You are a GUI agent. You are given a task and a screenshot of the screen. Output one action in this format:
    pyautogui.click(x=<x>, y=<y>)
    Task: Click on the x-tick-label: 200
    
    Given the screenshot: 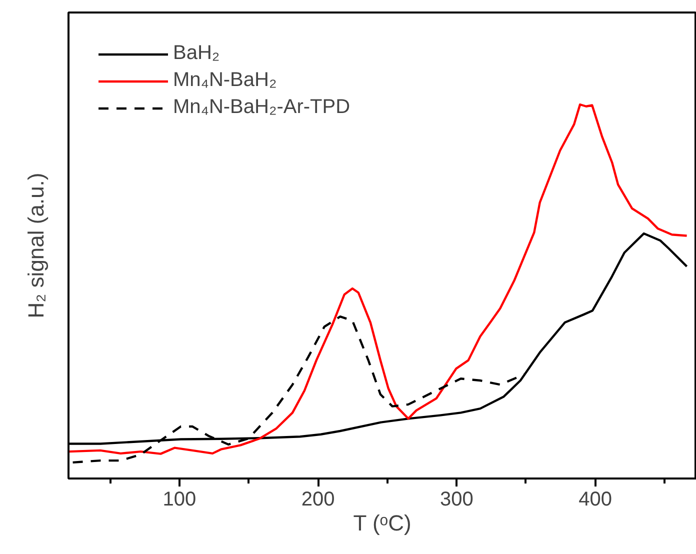 What is the action you would take?
    pyautogui.click(x=318, y=499)
    